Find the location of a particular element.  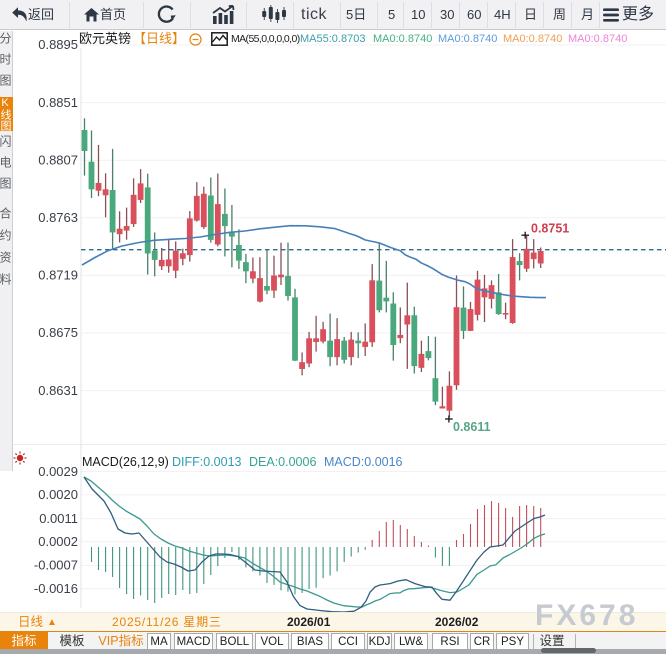

svg-text: 0.0029 is located at coordinates (58, 471).